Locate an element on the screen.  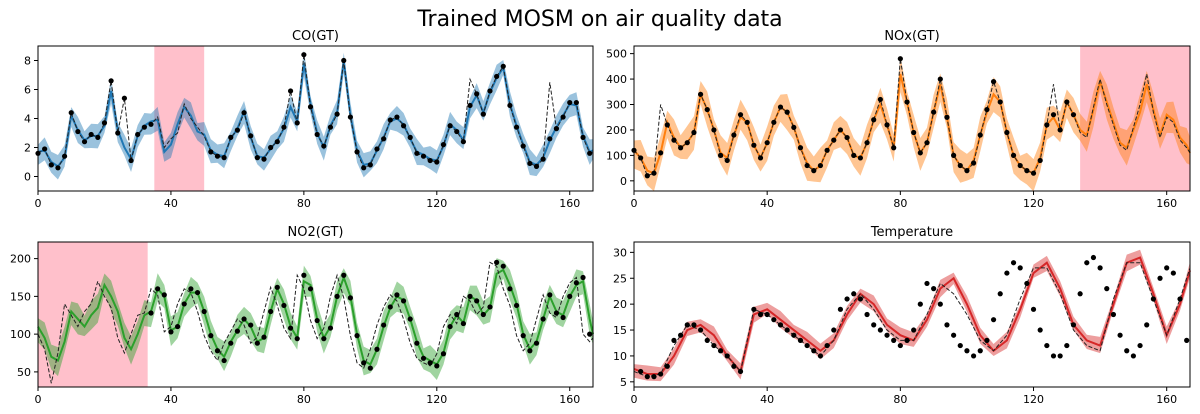
subplot-title: Temperature is located at coordinates (911, 232).